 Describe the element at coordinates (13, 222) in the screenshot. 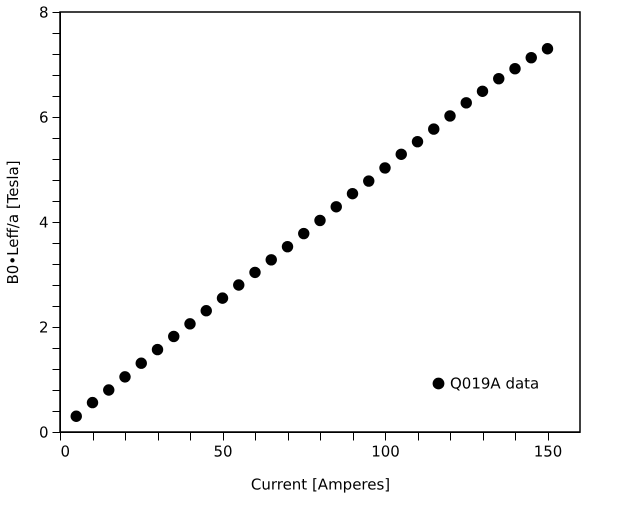

I see `y-axis-title: B0•Leff/a [Tesla]` at that location.